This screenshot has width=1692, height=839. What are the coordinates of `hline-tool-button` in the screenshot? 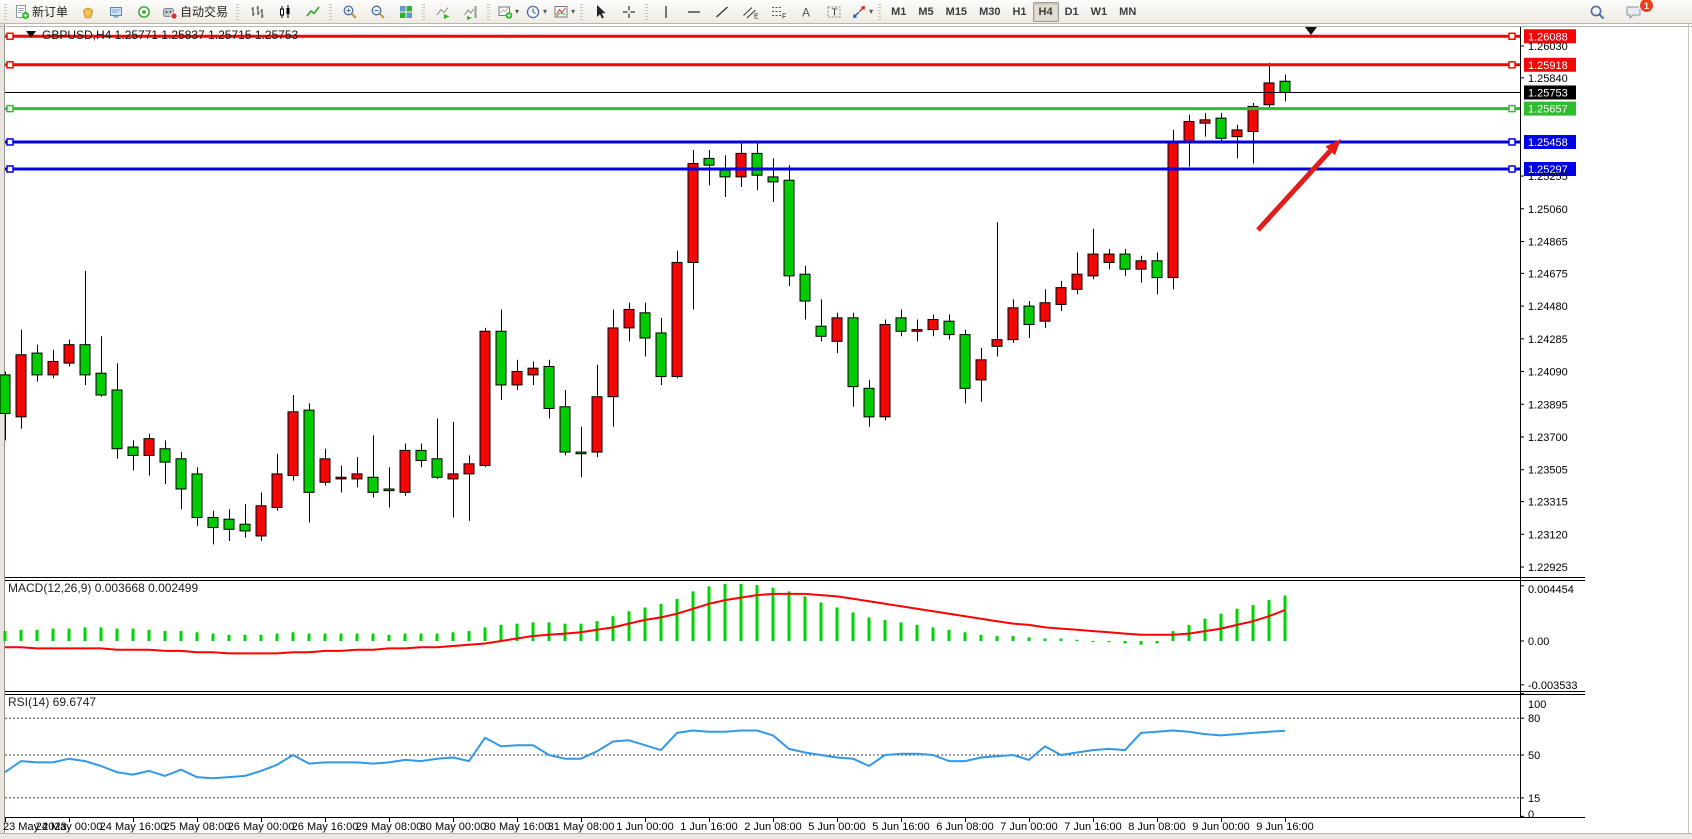 It's located at (694, 12).